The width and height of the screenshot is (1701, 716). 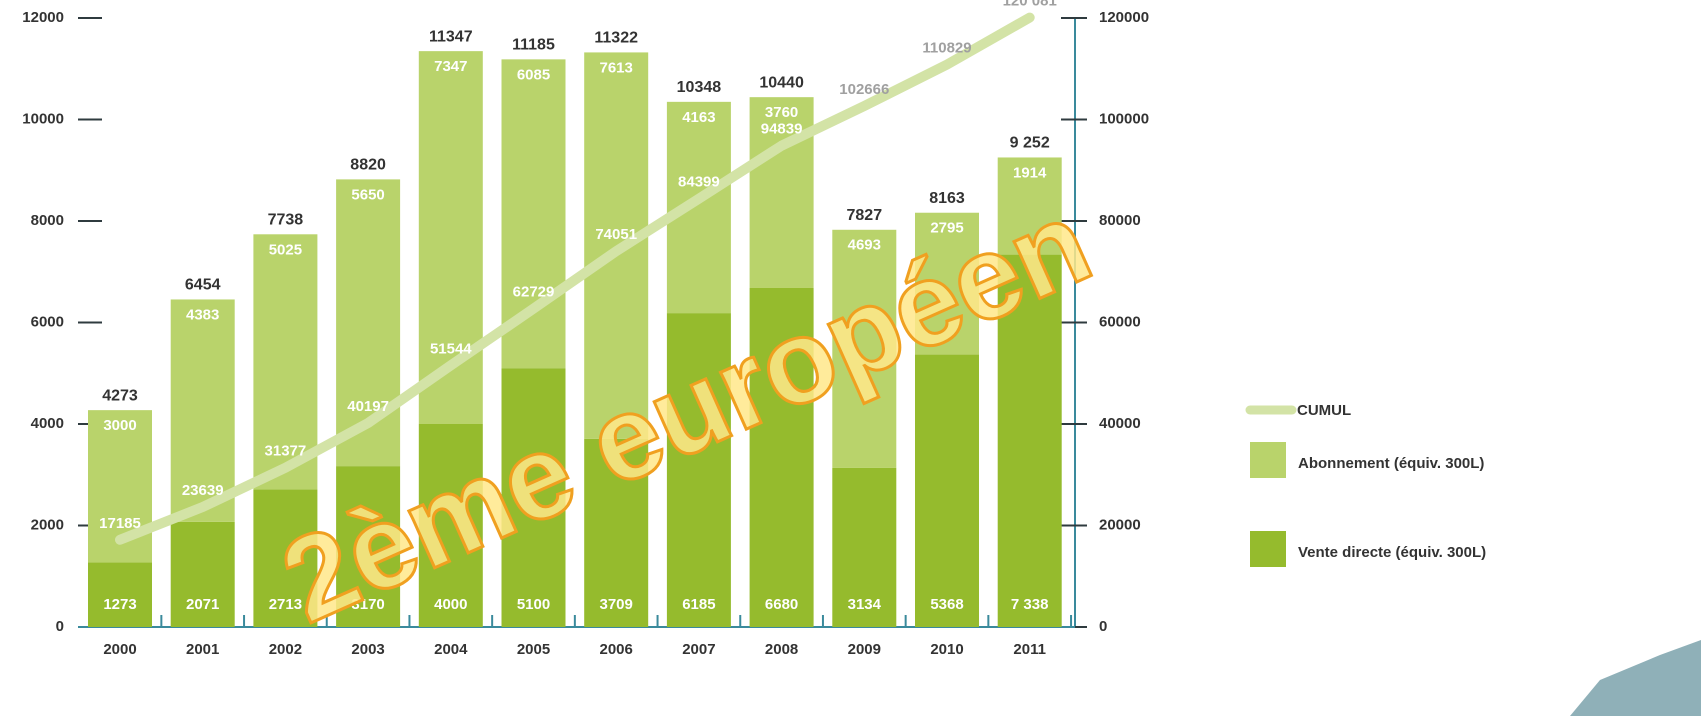 I want to click on cumul-value-label: 51544, so click(x=451, y=348).